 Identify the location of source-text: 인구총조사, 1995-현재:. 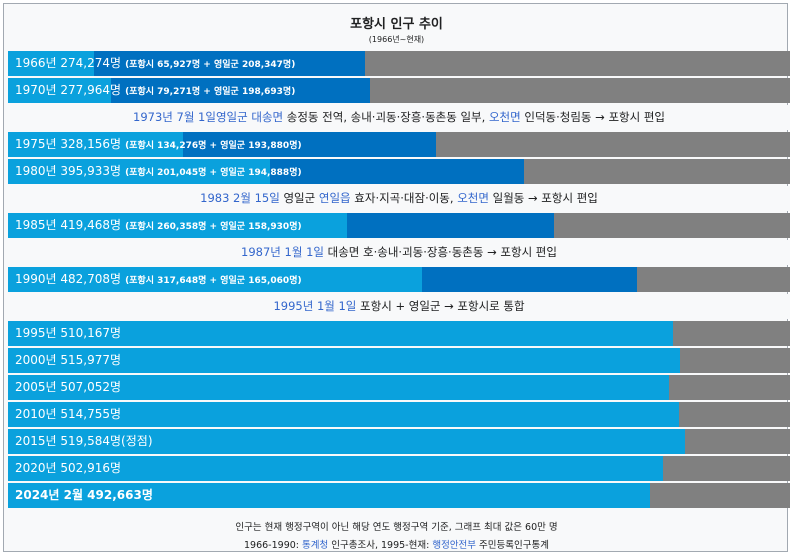
(380, 545).